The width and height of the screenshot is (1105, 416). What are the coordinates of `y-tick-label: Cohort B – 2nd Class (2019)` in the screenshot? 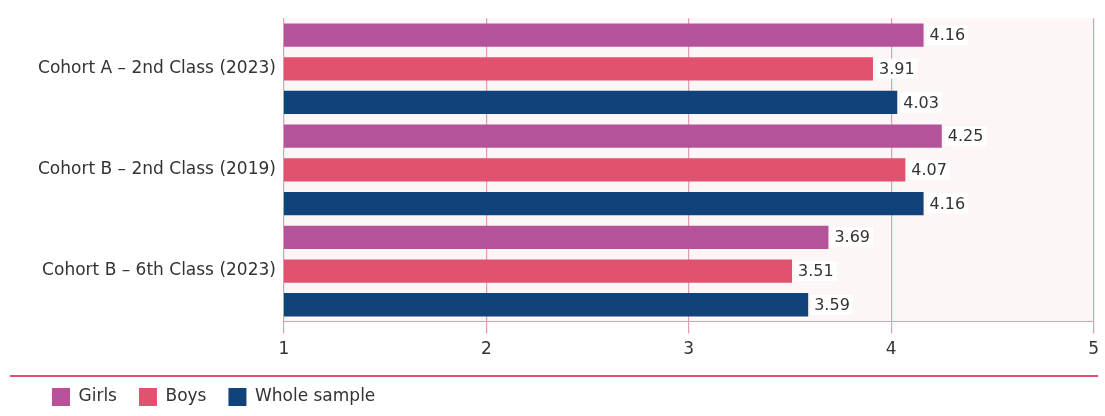 It's located at (157, 168).